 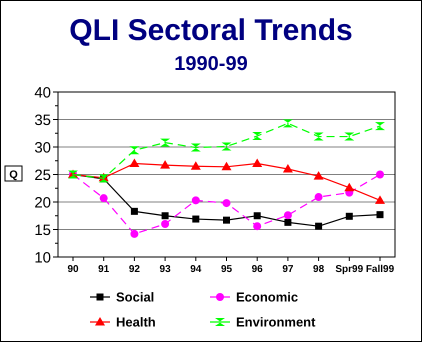 What do you see at coordinates (135, 297) in the screenshot?
I see `legend-label: Social` at bounding box center [135, 297].